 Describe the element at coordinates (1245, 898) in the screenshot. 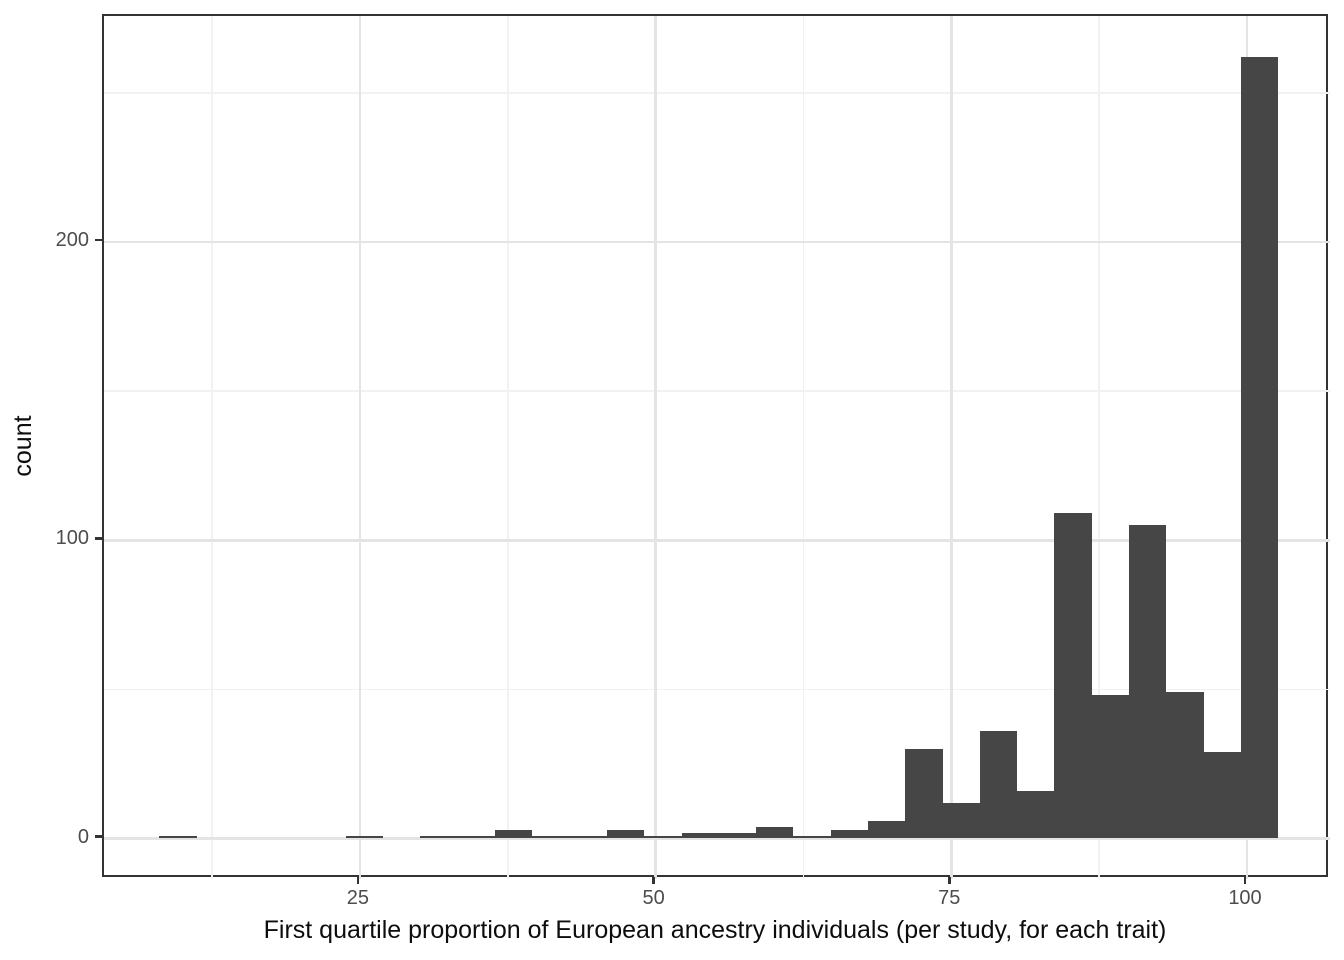

I see `x-tick-label: 100` at that location.